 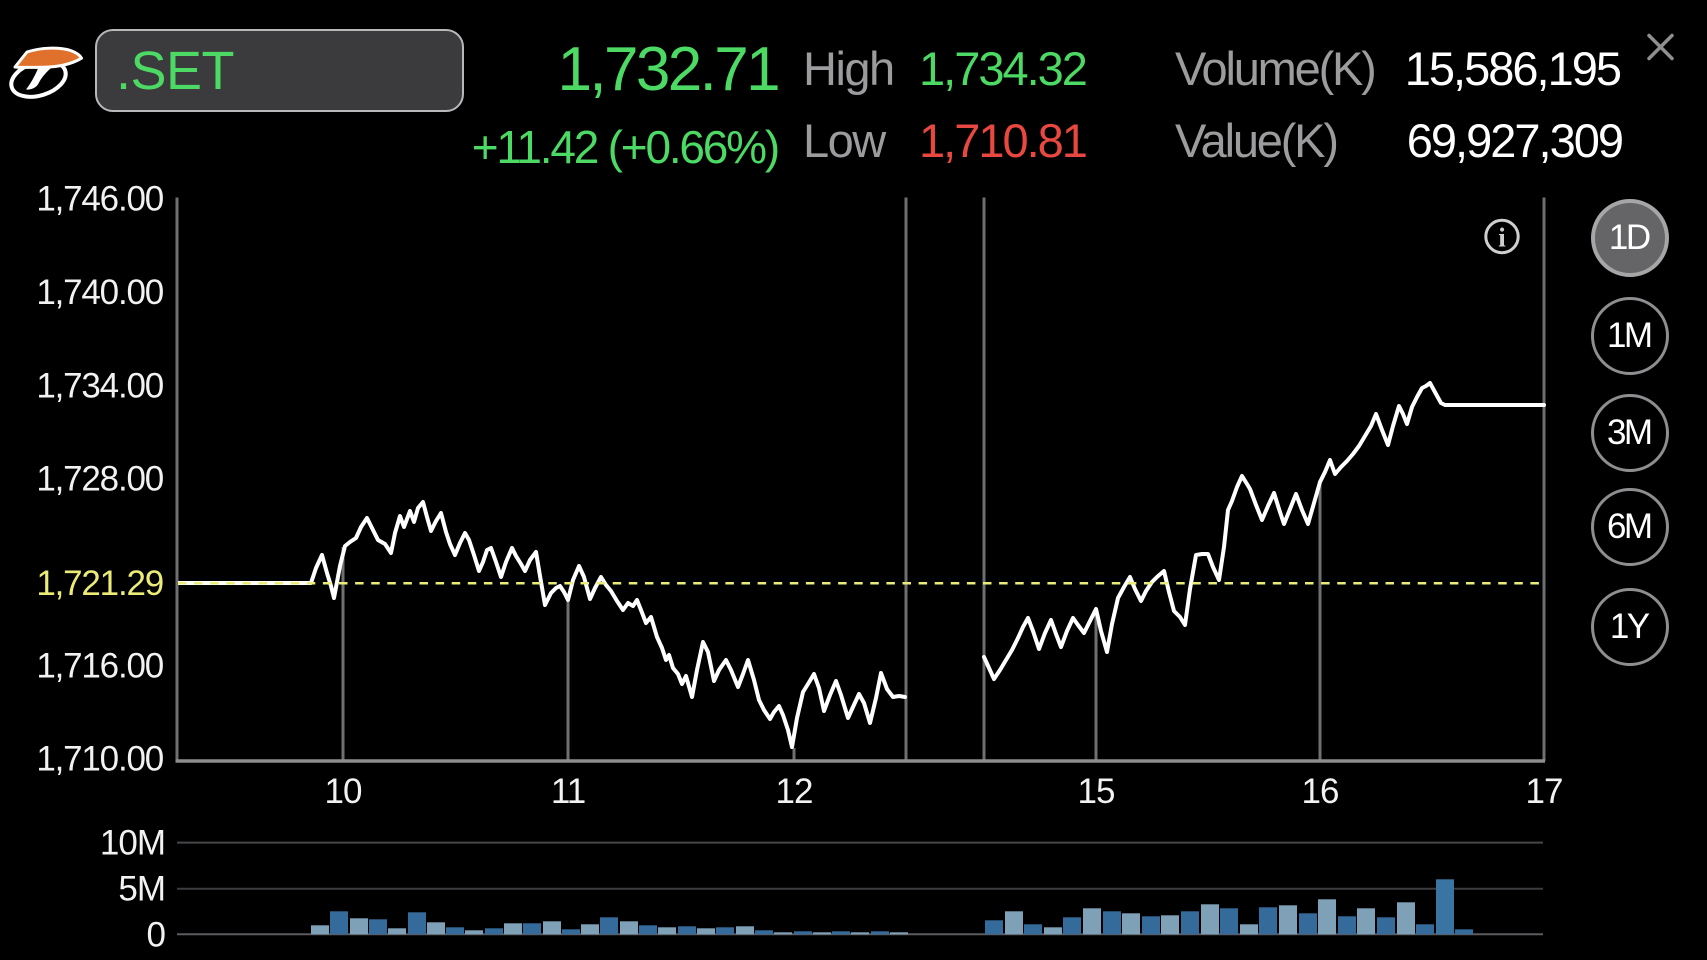 I want to click on svg-text: 10, so click(x=343, y=791).